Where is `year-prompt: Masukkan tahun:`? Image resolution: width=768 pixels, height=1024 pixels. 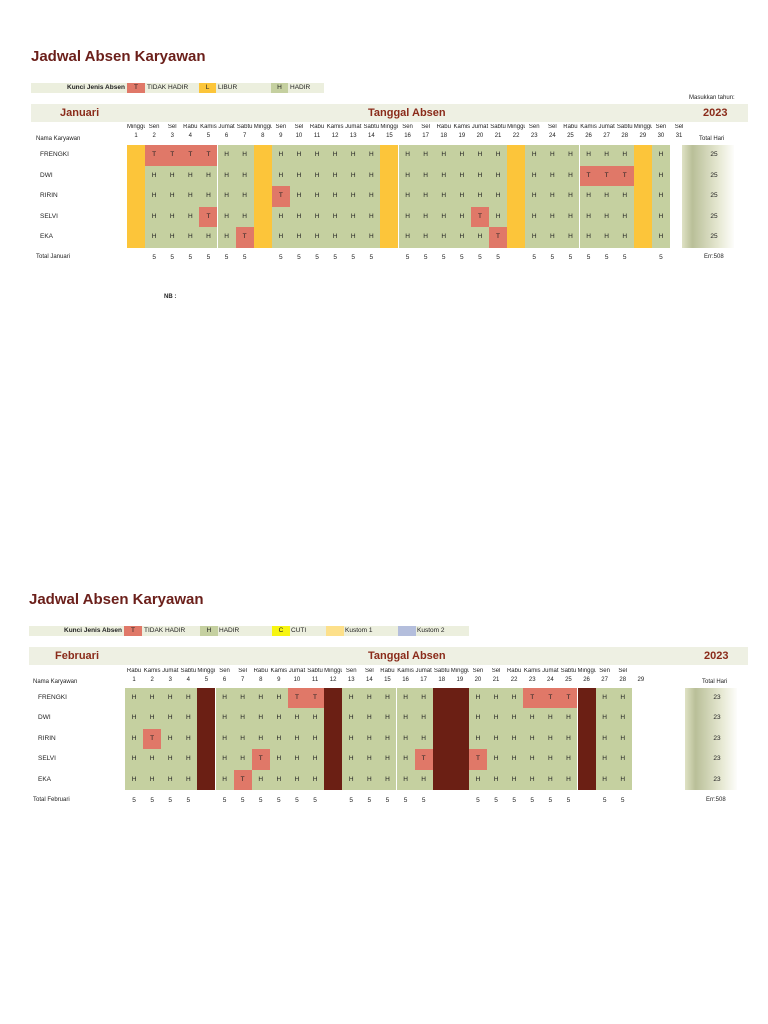 year-prompt: Masukkan tahun: is located at coordinates (712, 98).